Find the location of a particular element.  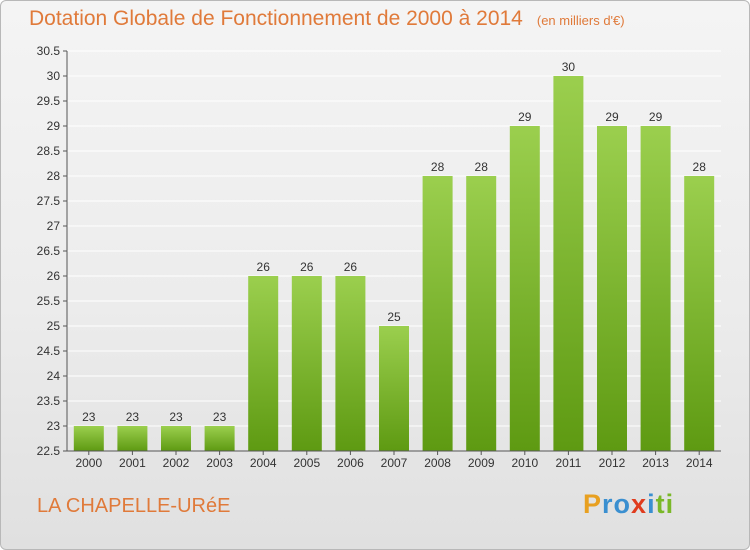

bar-2004 is located at coordinates (263, 363).